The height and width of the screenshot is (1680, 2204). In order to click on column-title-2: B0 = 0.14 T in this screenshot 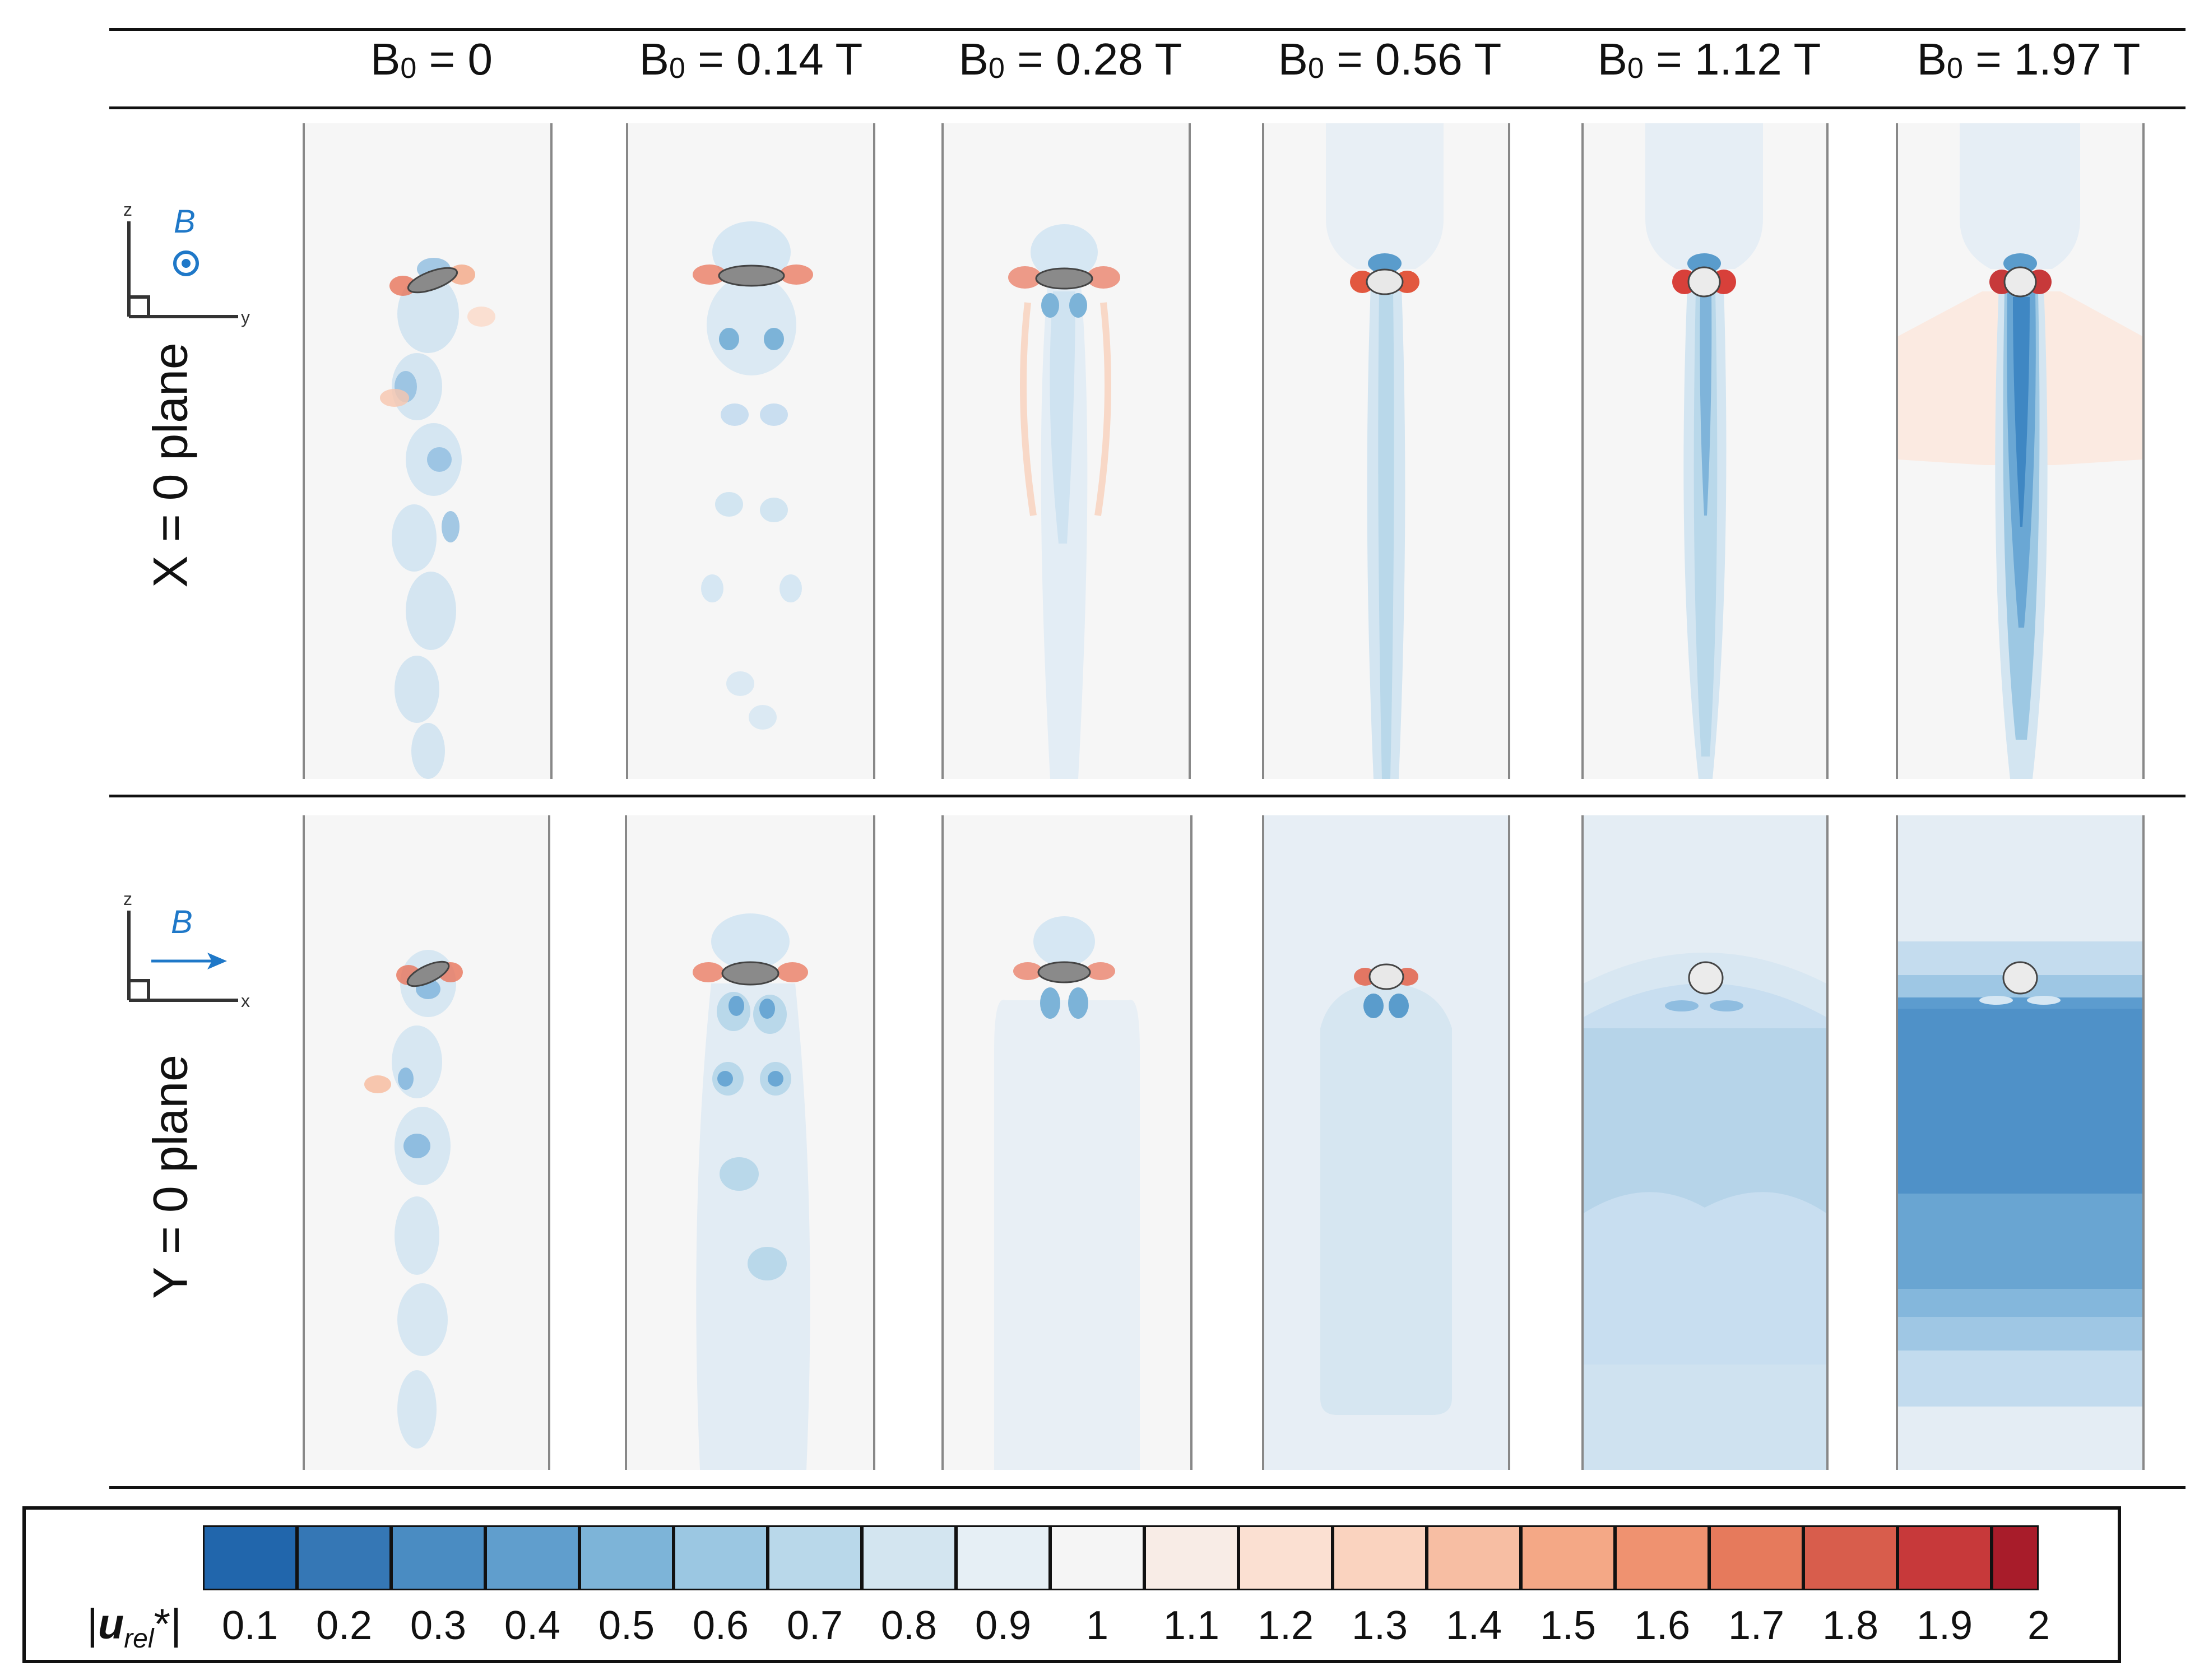, I will do `click(751, 60)`.